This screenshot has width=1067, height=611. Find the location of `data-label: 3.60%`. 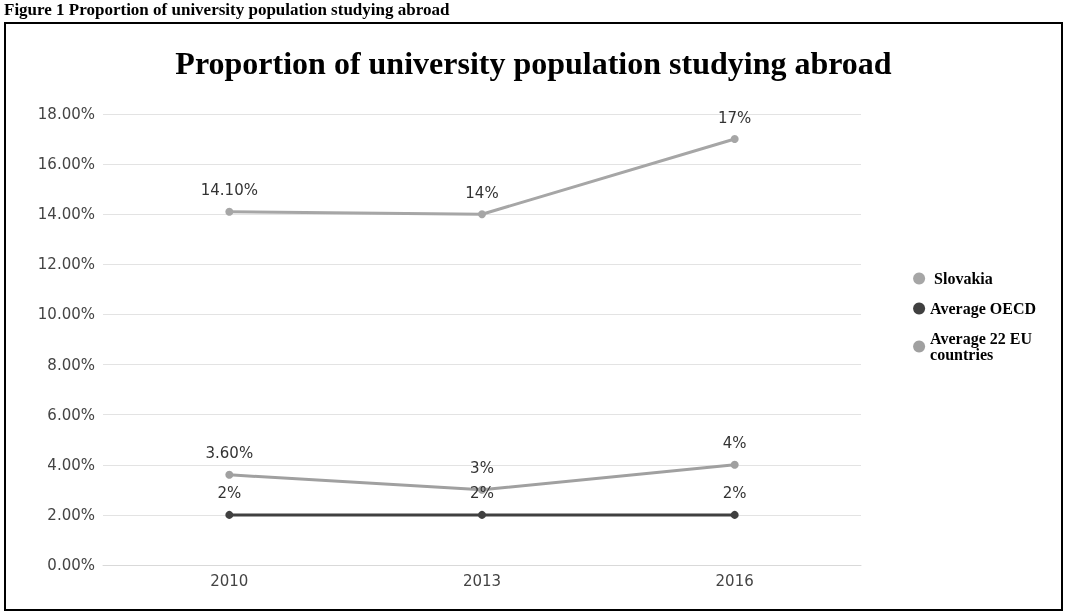

data-label: 3.60% is located at coordinates (229, 453).